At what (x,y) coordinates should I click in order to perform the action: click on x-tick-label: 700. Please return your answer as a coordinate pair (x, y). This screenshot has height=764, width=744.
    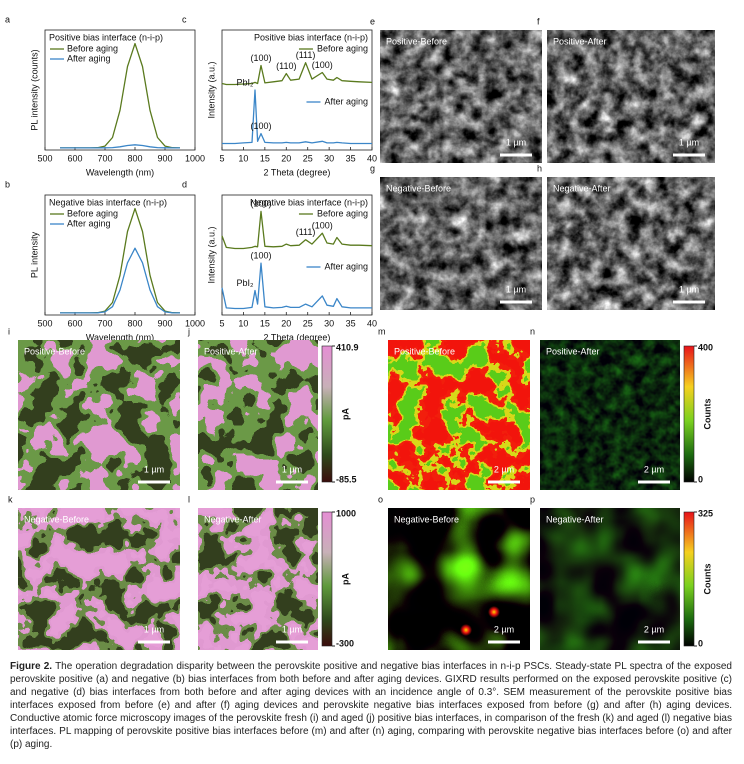
    Looking at the image, I should click on (104, 158).